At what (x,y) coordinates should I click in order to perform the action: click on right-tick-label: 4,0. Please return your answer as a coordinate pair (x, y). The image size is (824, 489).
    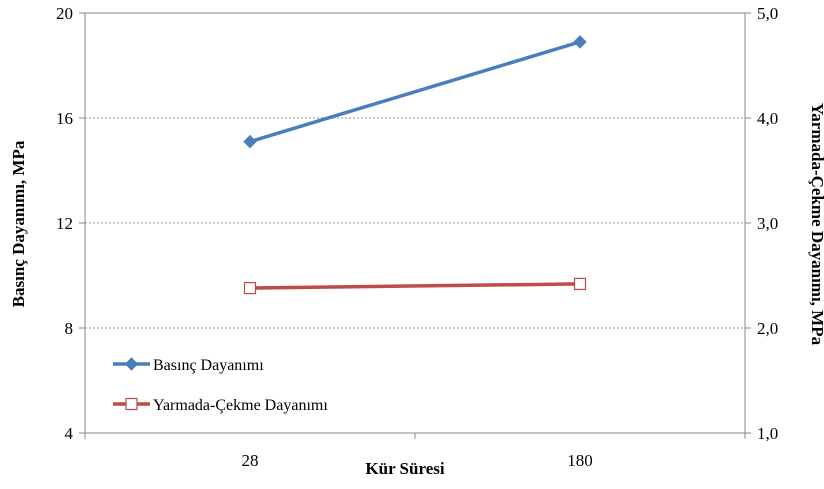
    Looking at the image, I should click on (767, 118).